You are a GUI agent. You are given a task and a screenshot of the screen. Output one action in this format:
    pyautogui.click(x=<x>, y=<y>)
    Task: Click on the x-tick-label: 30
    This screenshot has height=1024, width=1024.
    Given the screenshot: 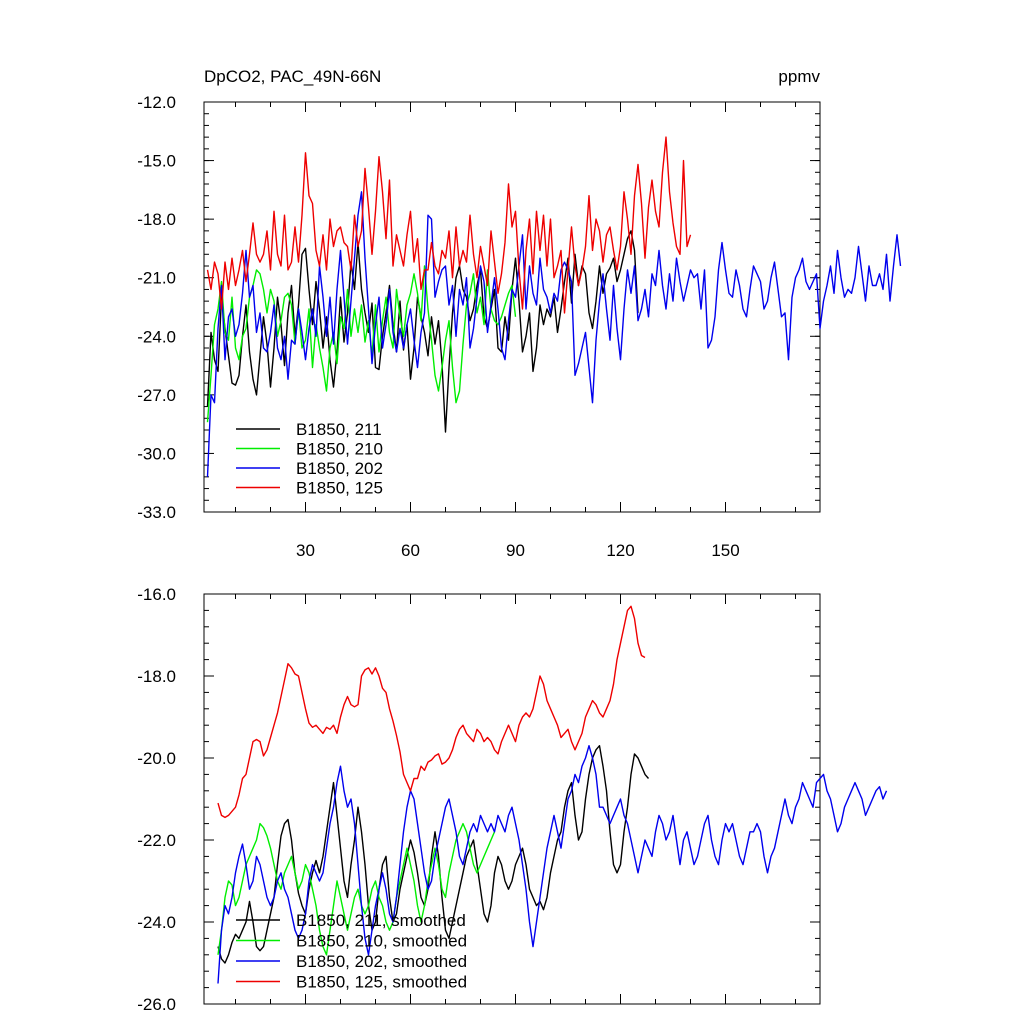 What is the action you would take?
    pyautogui.click(x=305, y=550)
    